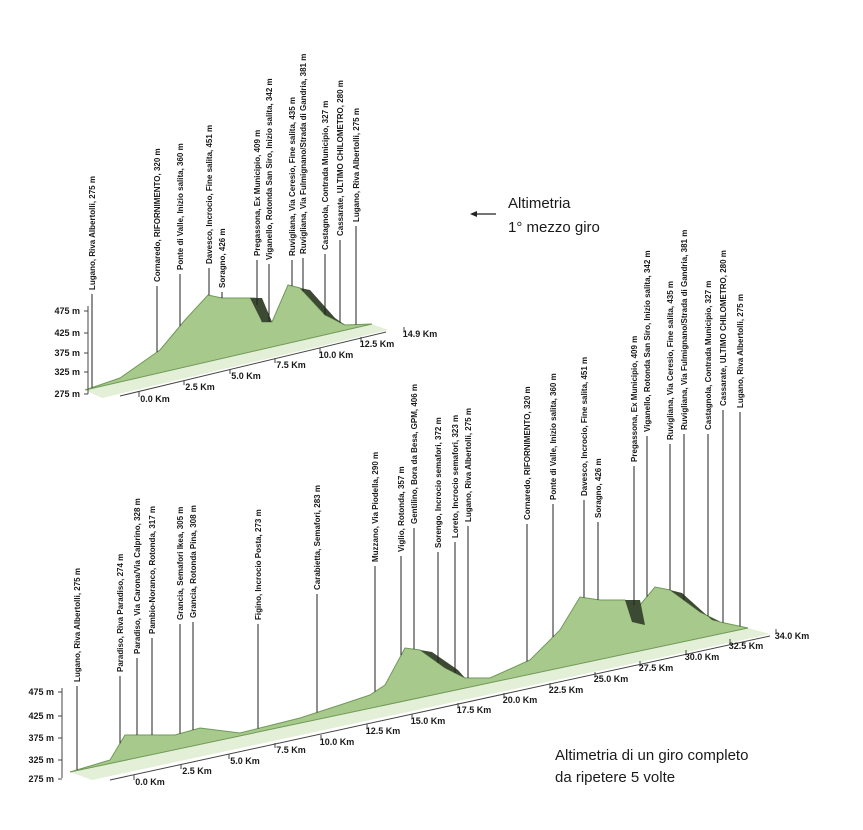 The width and height of the screenshot is (863, 830). I want to click on distance-label: 27.5 Km, so click(656, 668).